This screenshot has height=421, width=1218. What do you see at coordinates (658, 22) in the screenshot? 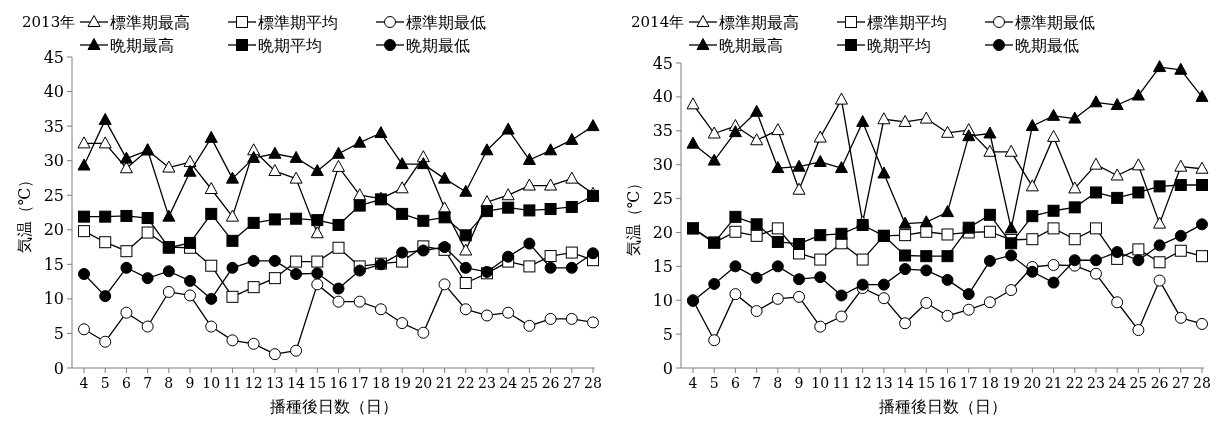
I see `chart-title: 2014年` at bounding box center [658, 22].